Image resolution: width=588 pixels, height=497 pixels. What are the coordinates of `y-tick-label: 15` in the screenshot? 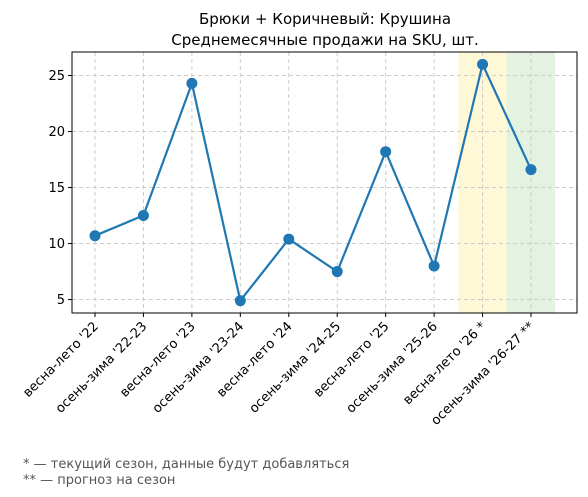 It's located at (56, 188).